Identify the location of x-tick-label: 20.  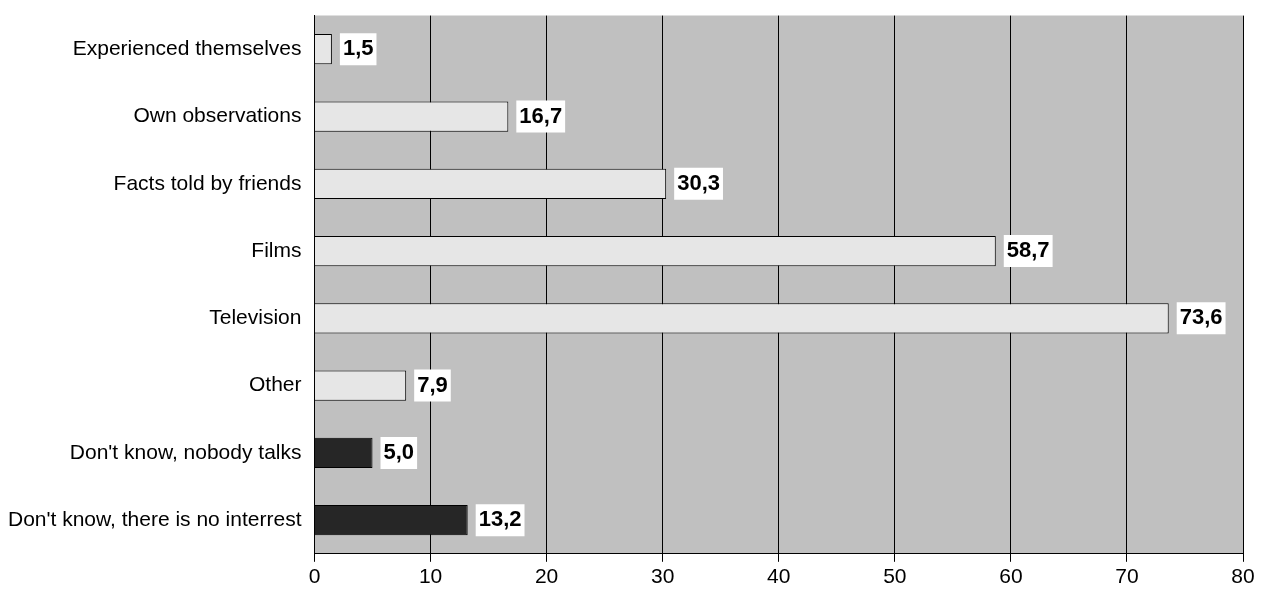
(546, 576).